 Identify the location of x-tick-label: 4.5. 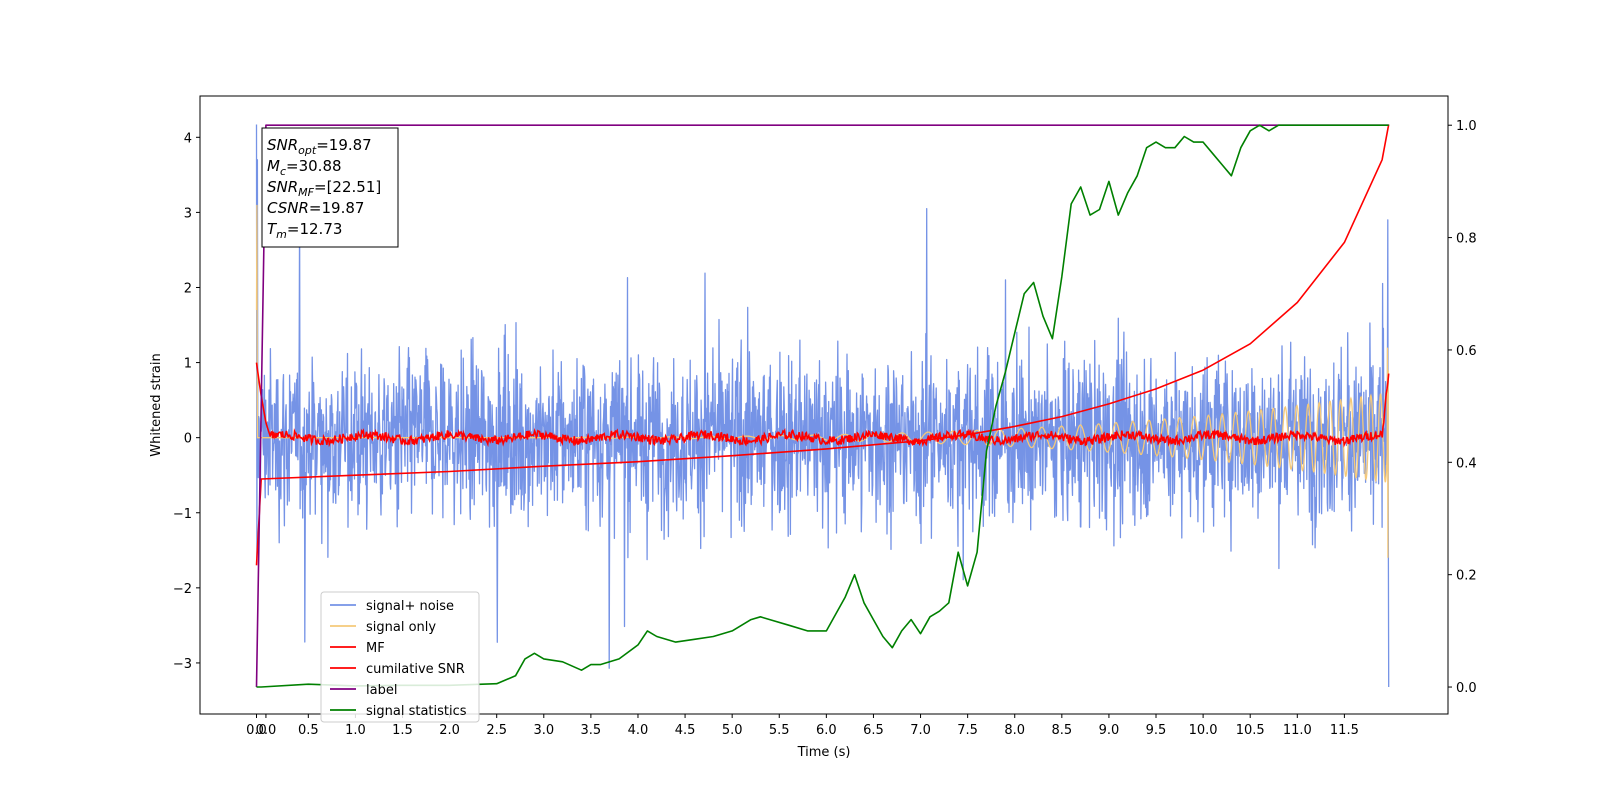
(685, 730).